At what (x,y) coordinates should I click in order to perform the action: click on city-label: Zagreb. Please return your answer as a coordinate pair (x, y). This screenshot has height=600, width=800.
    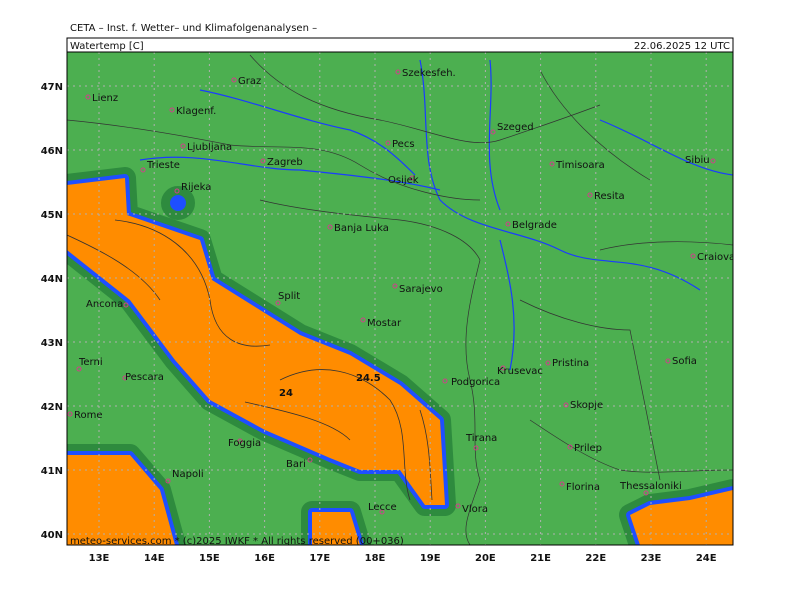
    Looking at the image, I should click on (285, 162).